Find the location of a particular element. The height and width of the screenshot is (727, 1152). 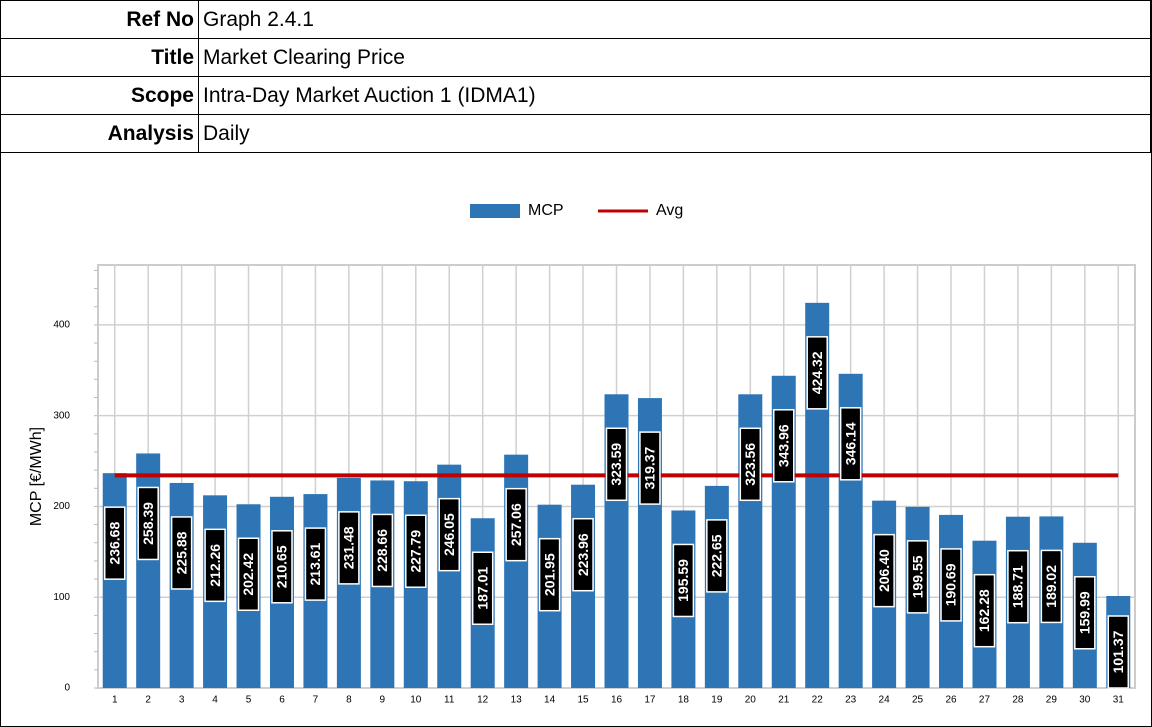

x-tick-label: 13 is located at coordinates (517, 700).